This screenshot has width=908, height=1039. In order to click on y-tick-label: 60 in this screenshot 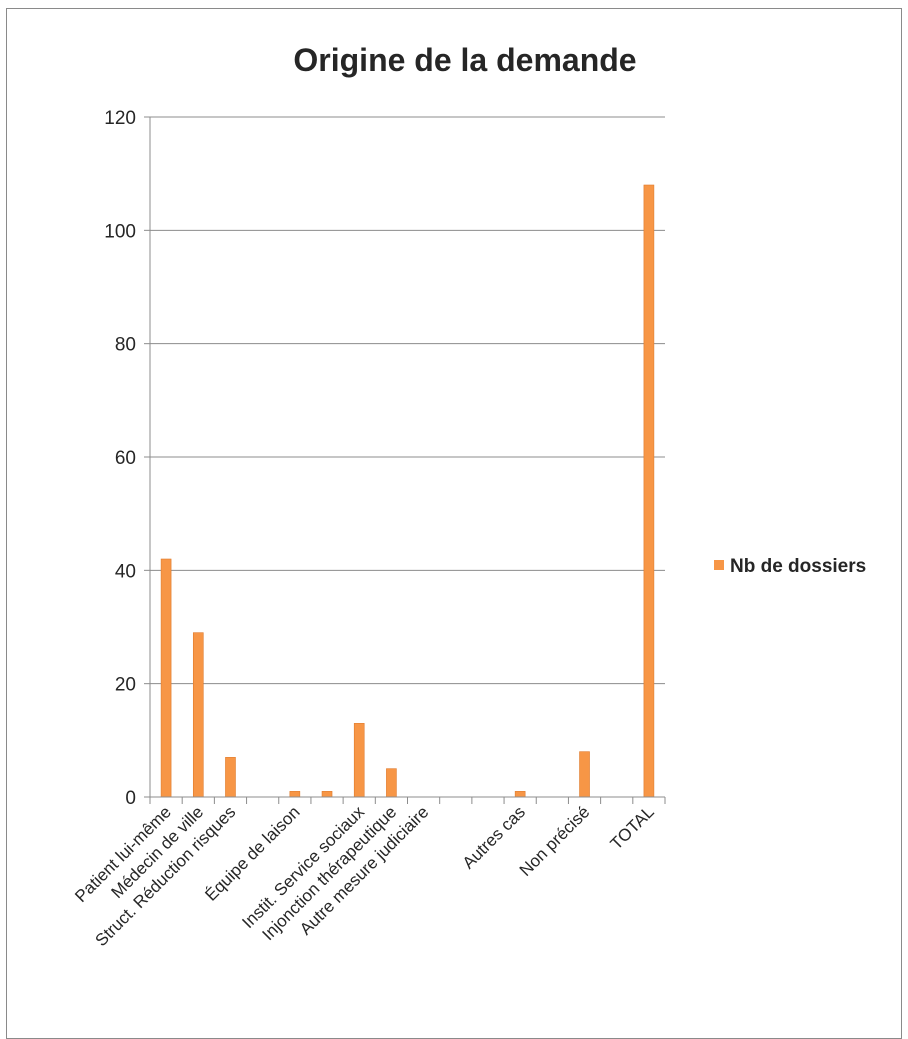, I will do `click(125, 458)`.